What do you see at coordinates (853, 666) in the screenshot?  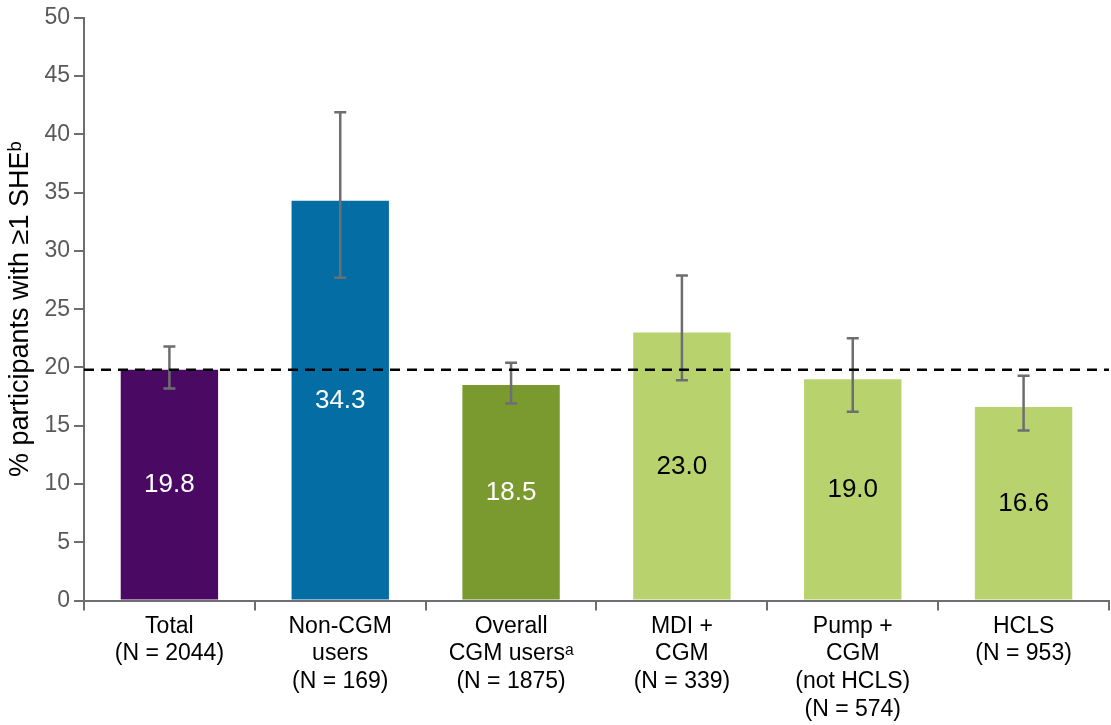 I see `x-tick-label: Pump + CGM (not HCLS) (N = 574)` at bounding box center [853, 666].